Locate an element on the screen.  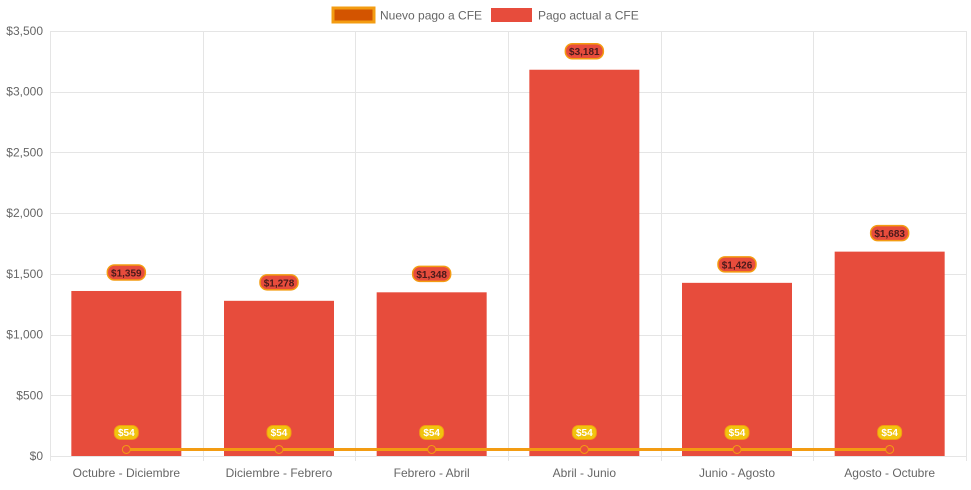
bar-data-label: $1,359 is located at coordinates (126, 272).